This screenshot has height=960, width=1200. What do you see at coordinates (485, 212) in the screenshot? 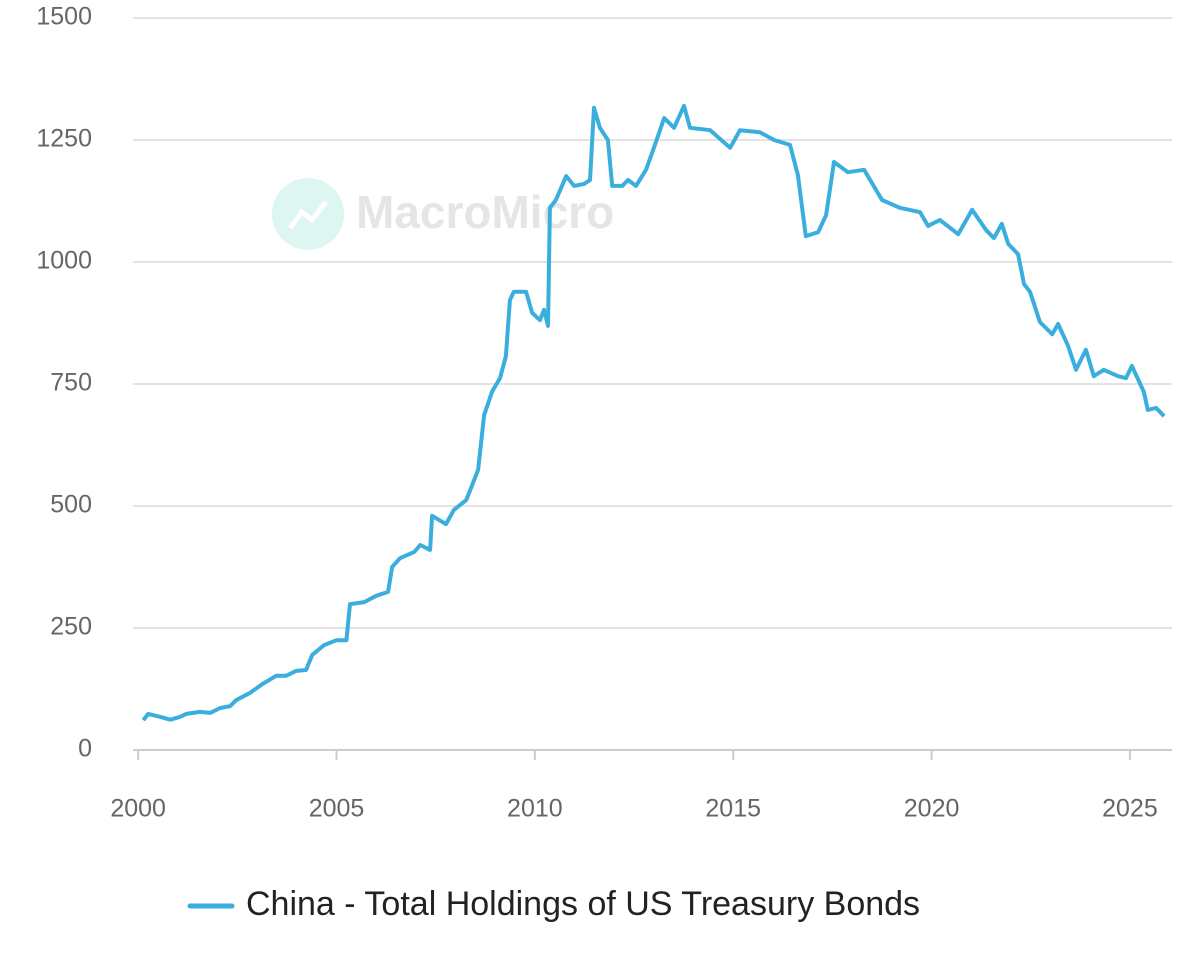
I see `watermark-text: MacroMicro` at bounding box center [485, 212].